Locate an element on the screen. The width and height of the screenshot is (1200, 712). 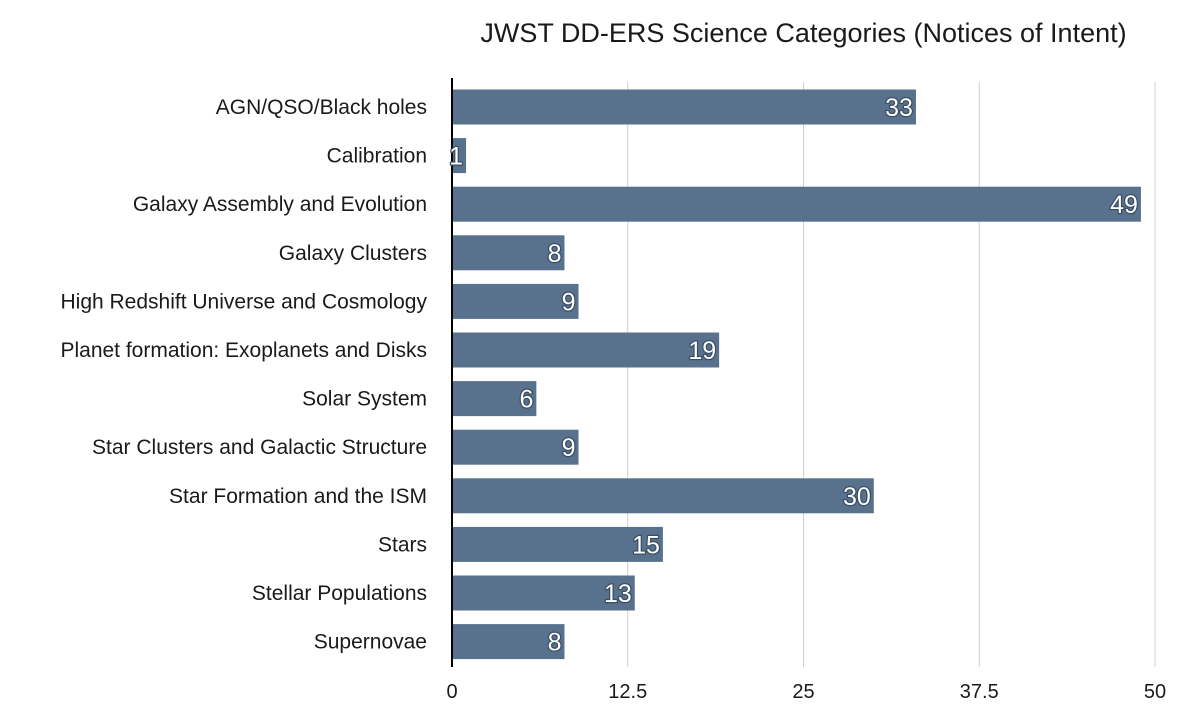
category-label-7: Star Clusters and Galactic Structure is located at coordinates (259, 447).